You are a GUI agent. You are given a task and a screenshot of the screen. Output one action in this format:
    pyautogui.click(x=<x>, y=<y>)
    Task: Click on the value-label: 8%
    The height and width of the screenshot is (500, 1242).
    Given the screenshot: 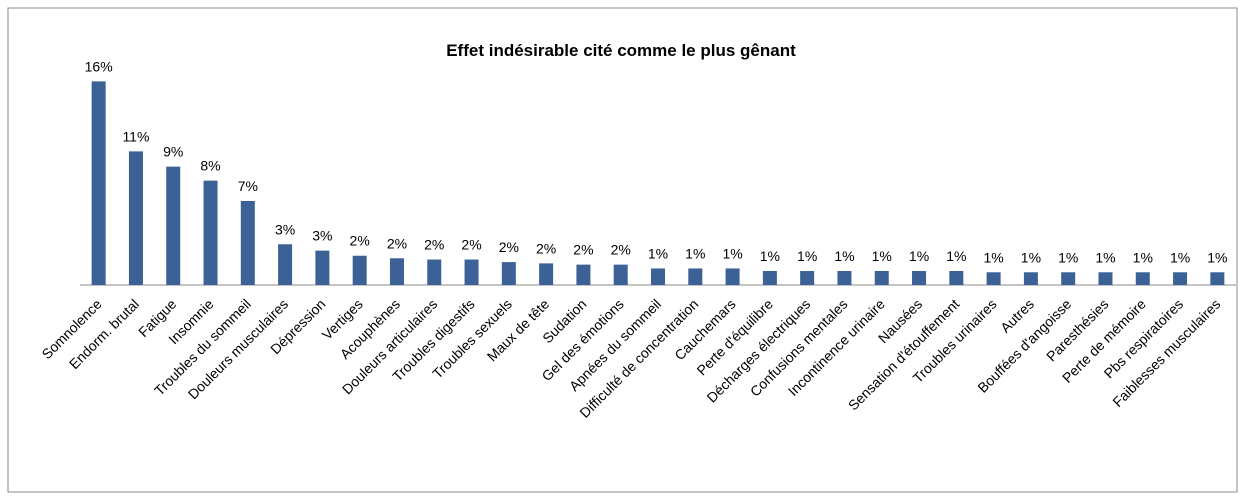 What is the action you would take?
    pyautogui.click(x=210, y=166)
    